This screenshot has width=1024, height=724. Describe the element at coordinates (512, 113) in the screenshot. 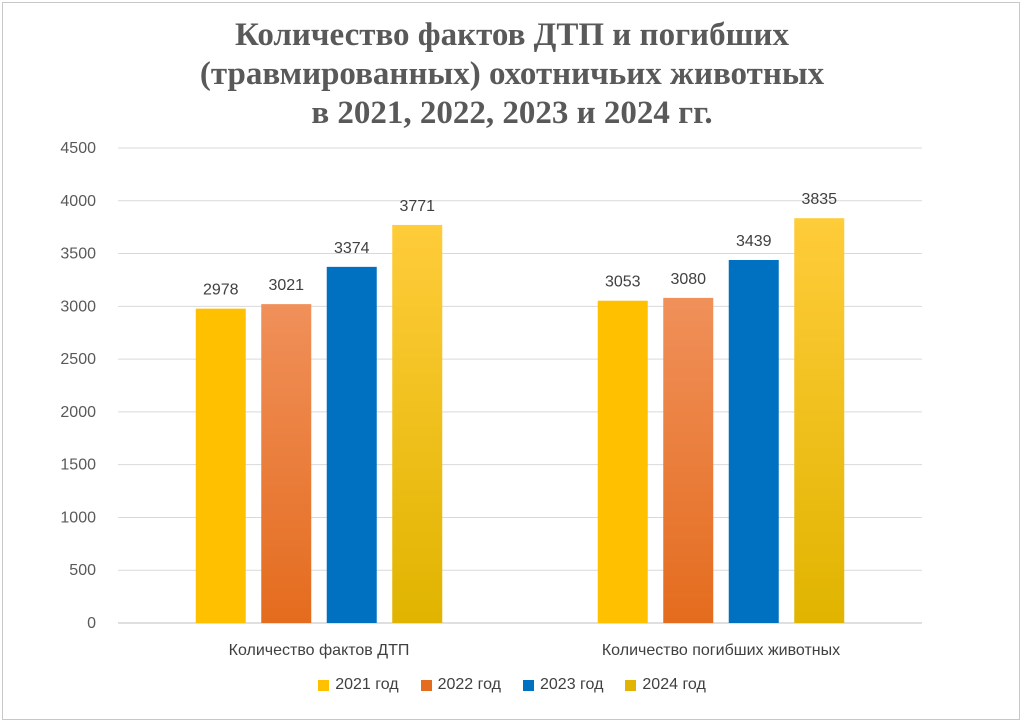

I see `chart-title-line-3: в 2021, 2022, 2023 и 2024 гг.` at that location.